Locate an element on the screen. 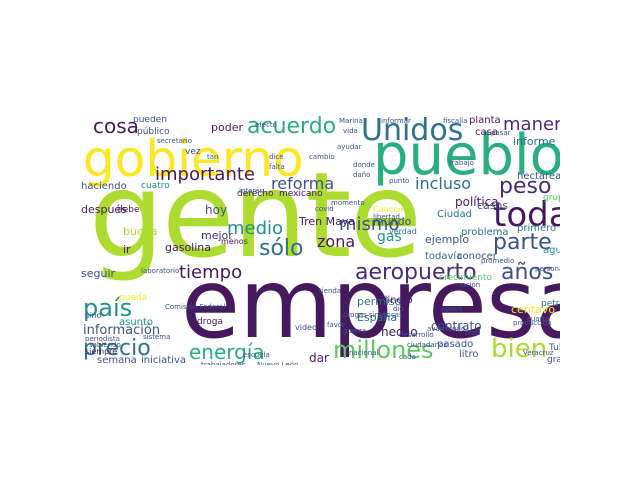  cloud-word: apoyo is located at coordinates (452, 309).